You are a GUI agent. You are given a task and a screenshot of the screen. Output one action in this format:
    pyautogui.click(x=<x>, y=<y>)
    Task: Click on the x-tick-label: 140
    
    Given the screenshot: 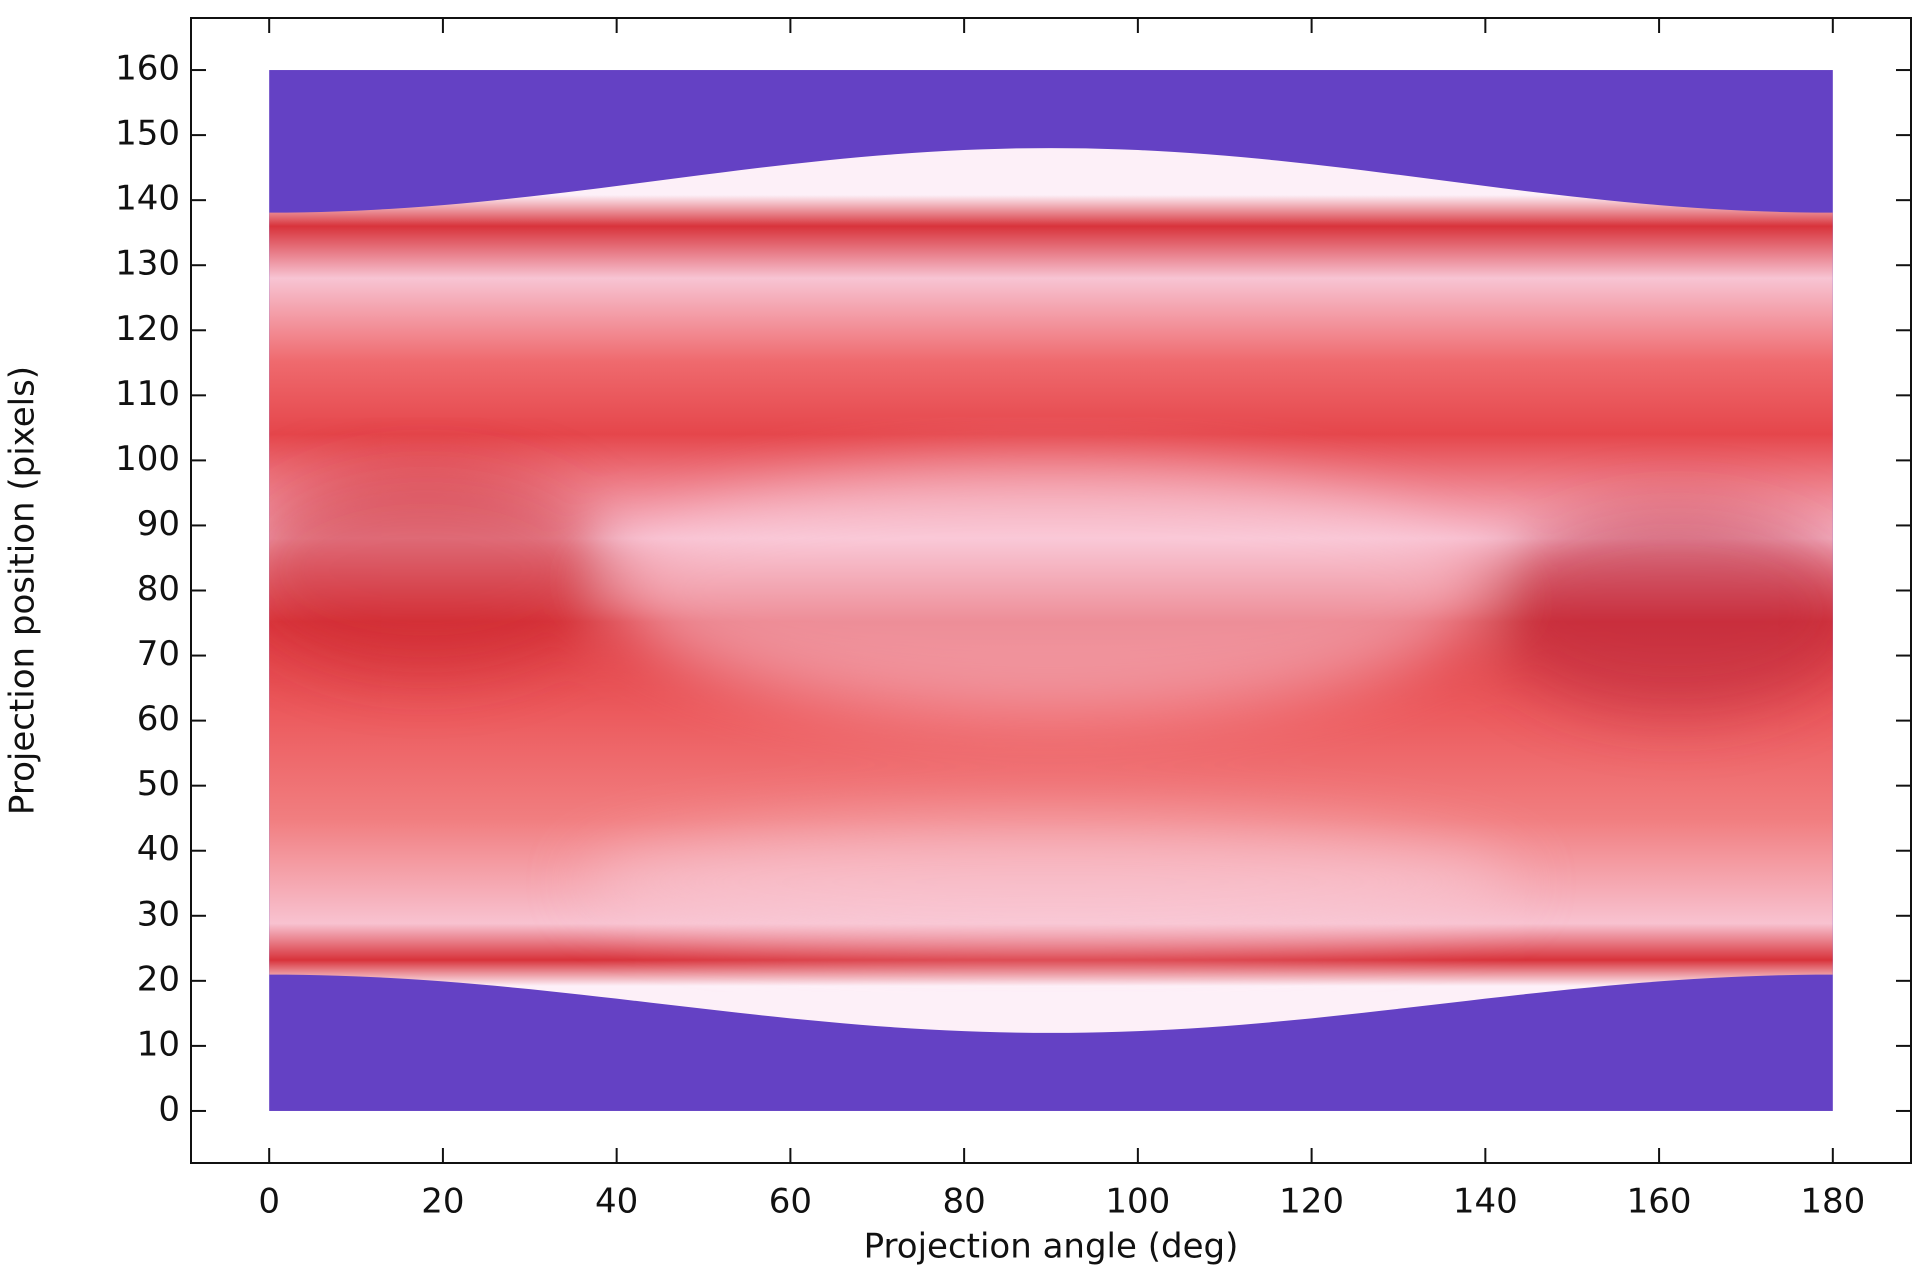 What is the action you would take?
    pyautogui.click(x=1485, y=1202)
    